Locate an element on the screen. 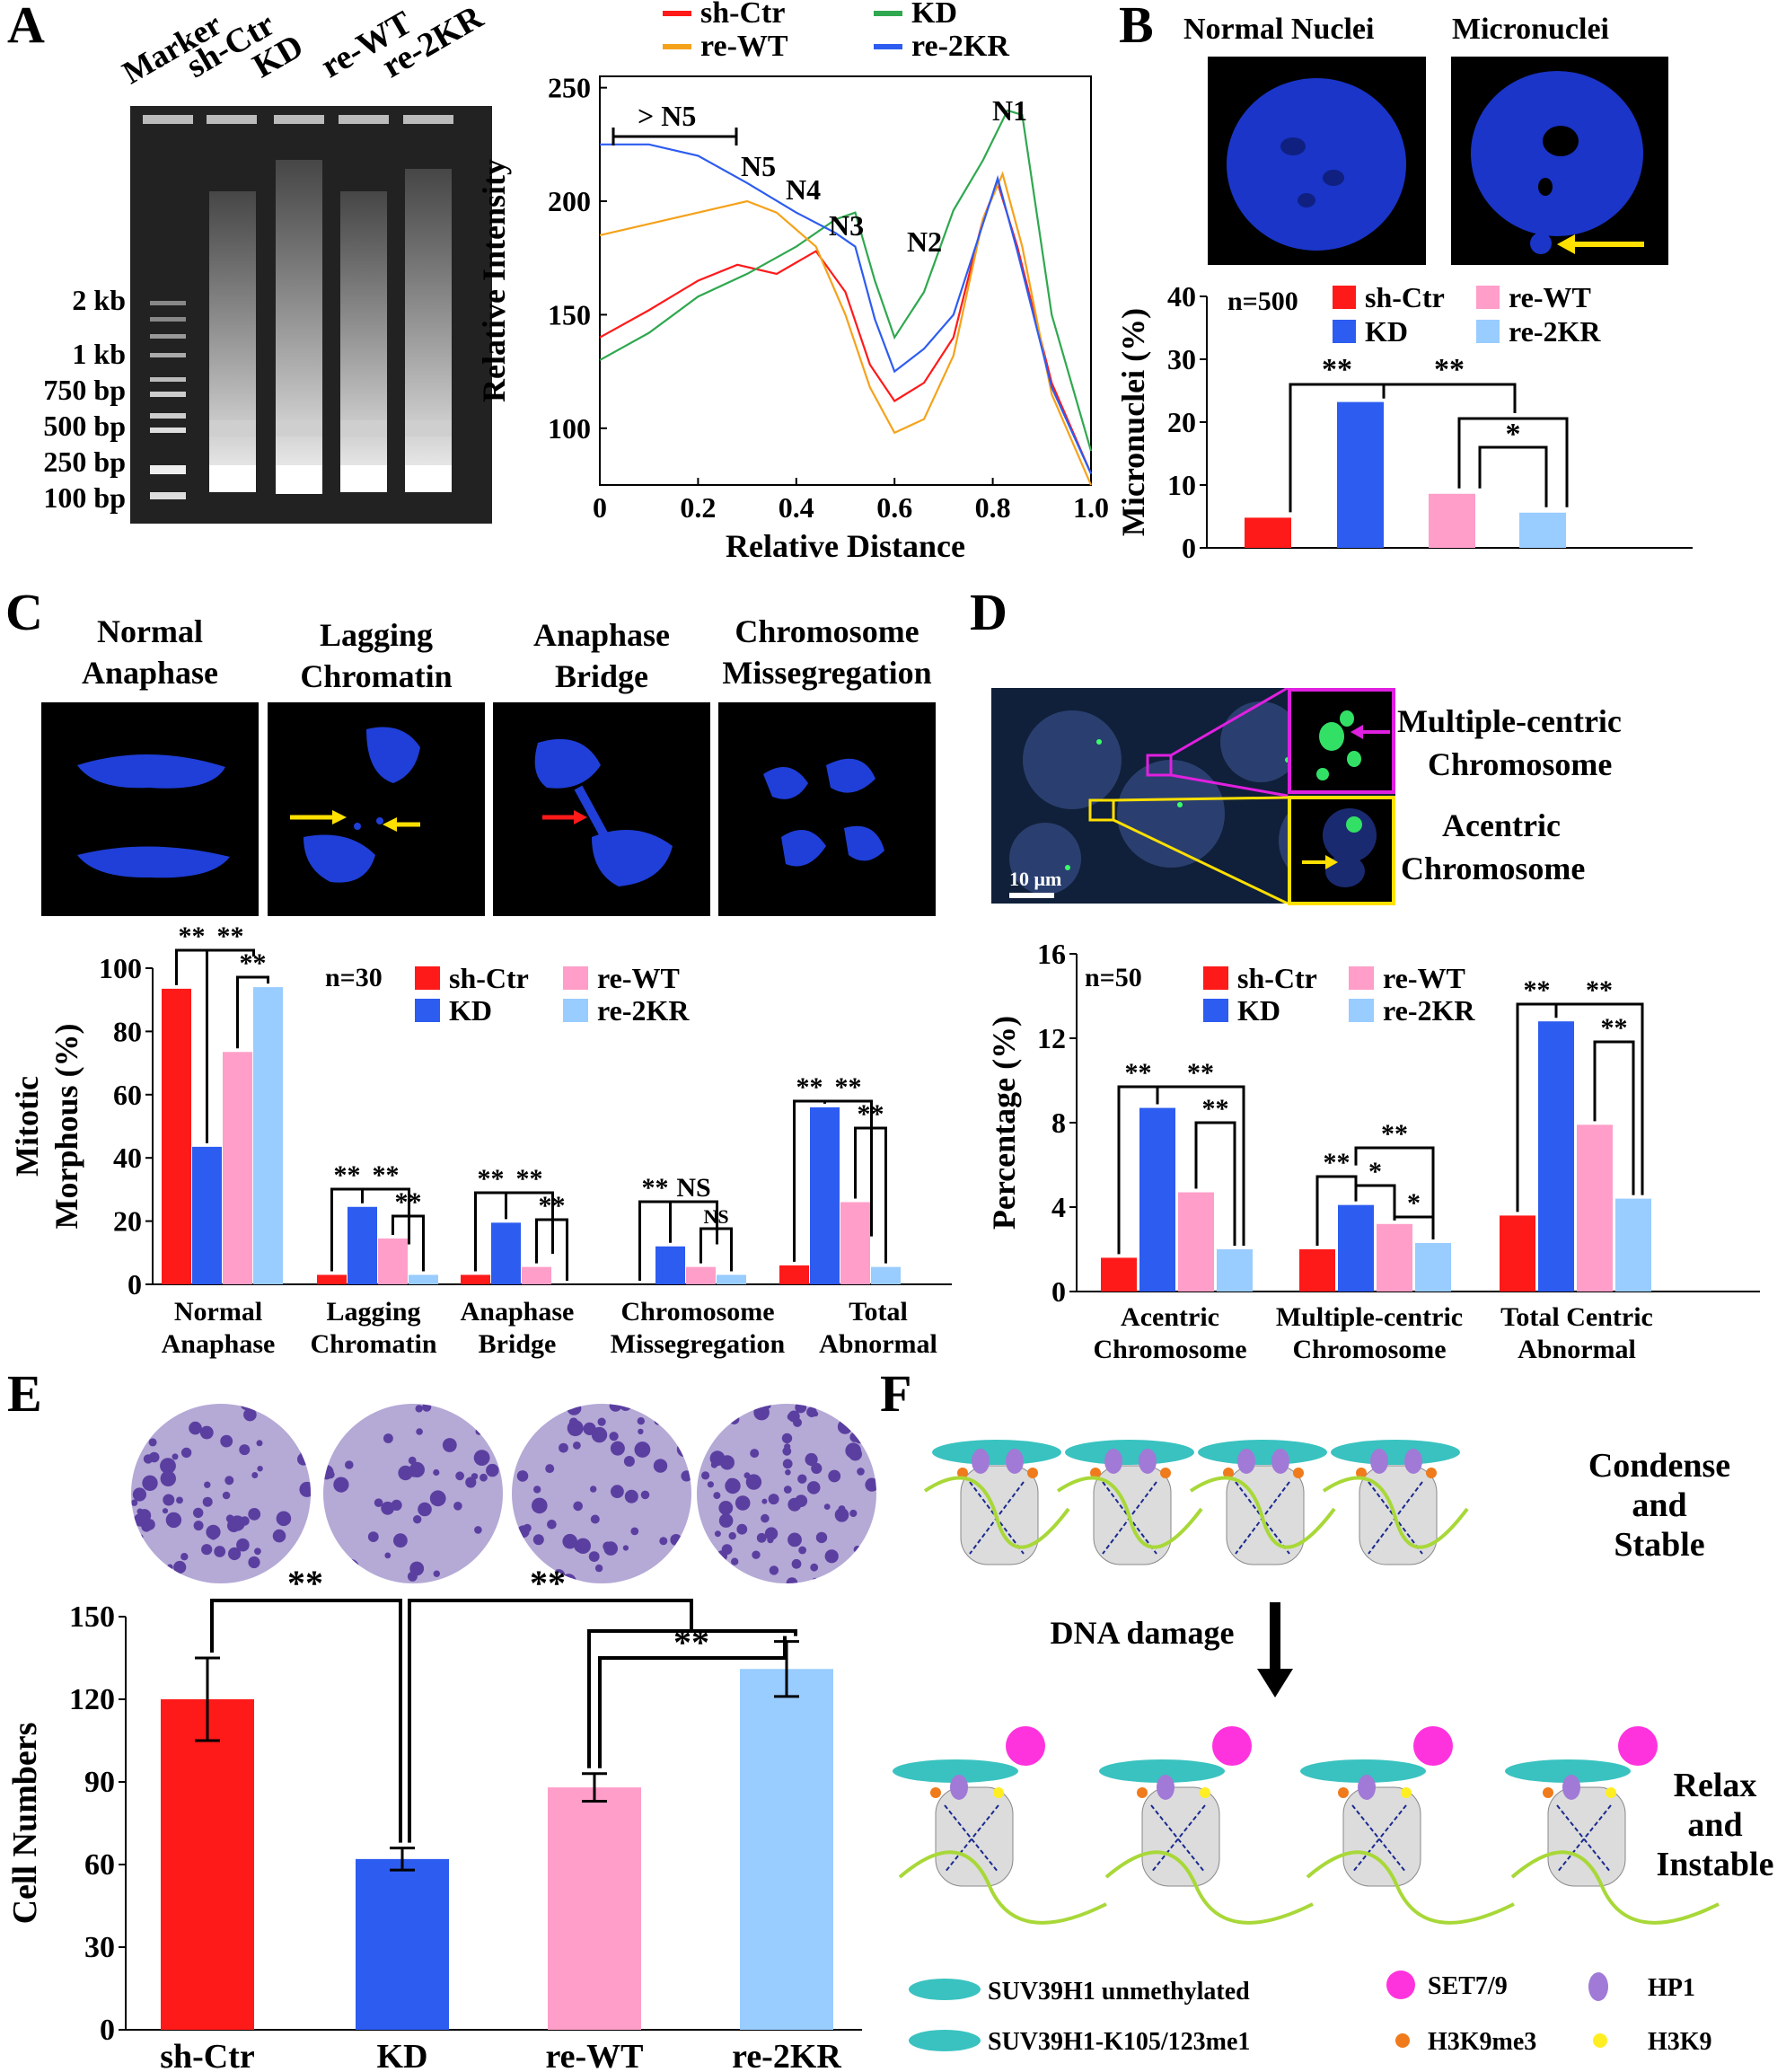 The image size is (1786, 2072). y-tick-label: 16 is located at coordinates (1051, 954).